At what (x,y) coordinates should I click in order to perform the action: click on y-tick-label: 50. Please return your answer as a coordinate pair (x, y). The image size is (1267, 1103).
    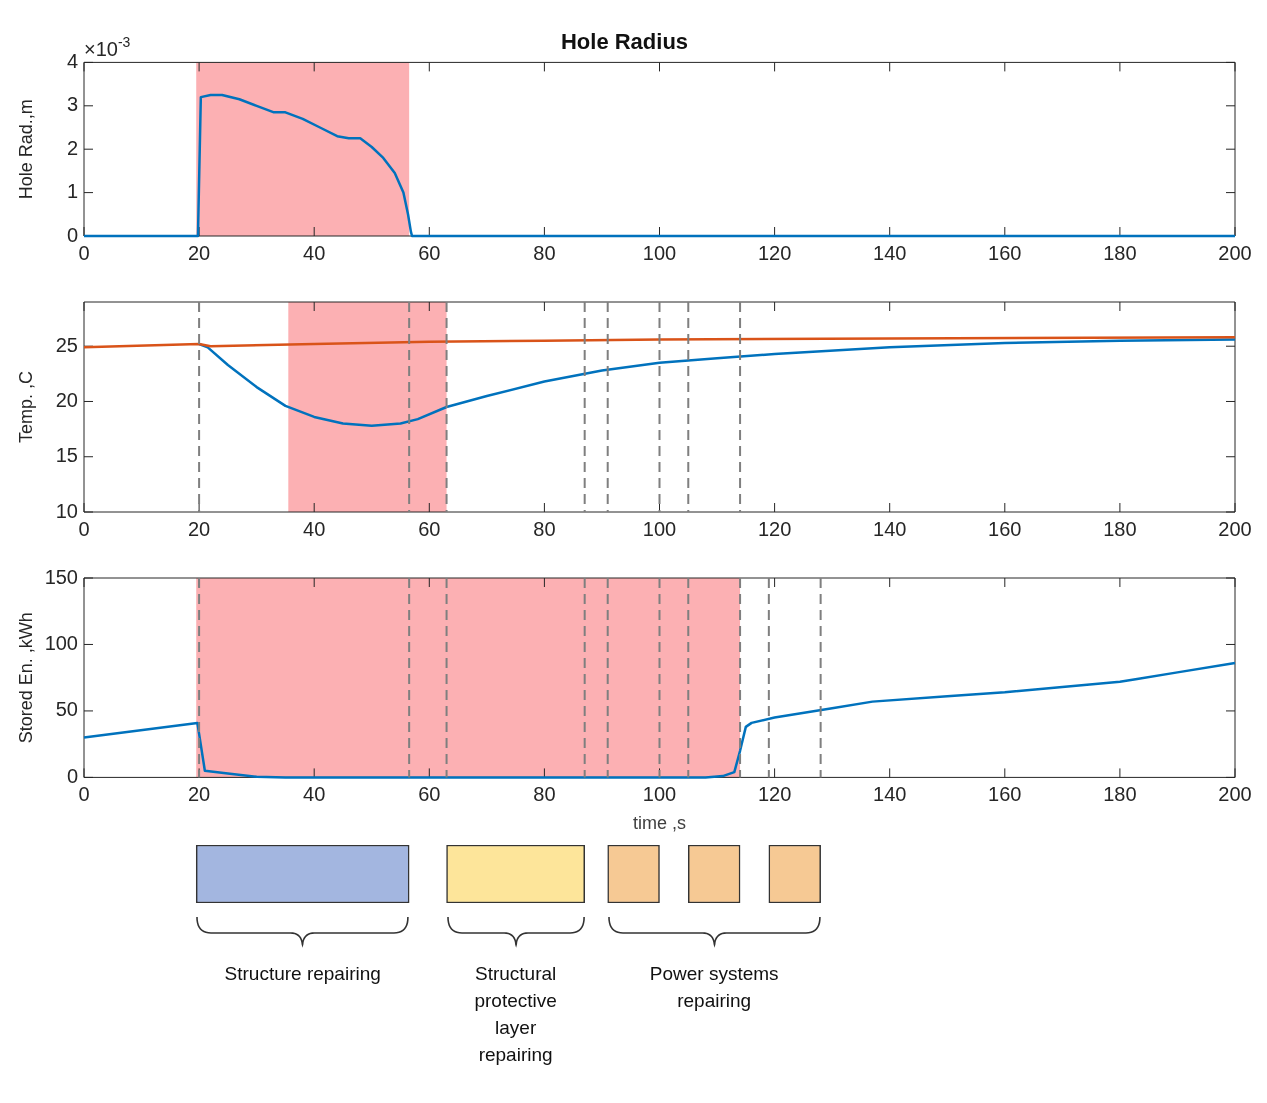
    Looking at the image, I should click on (66, 709).